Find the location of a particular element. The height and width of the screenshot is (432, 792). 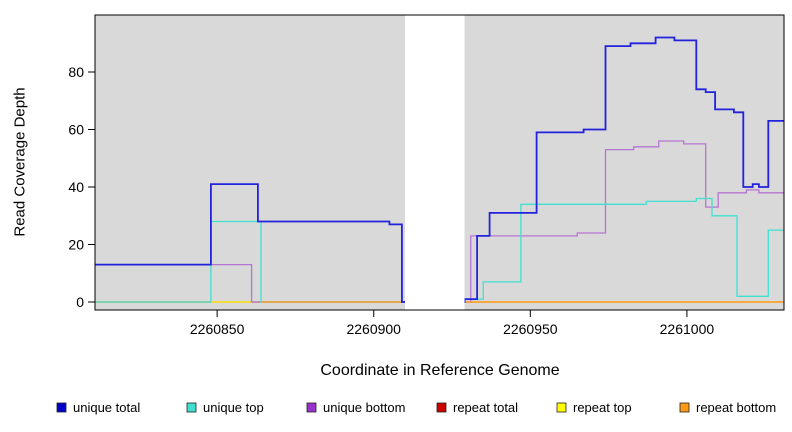

y-tick-label: 0 is located at coordinates (80, 302).